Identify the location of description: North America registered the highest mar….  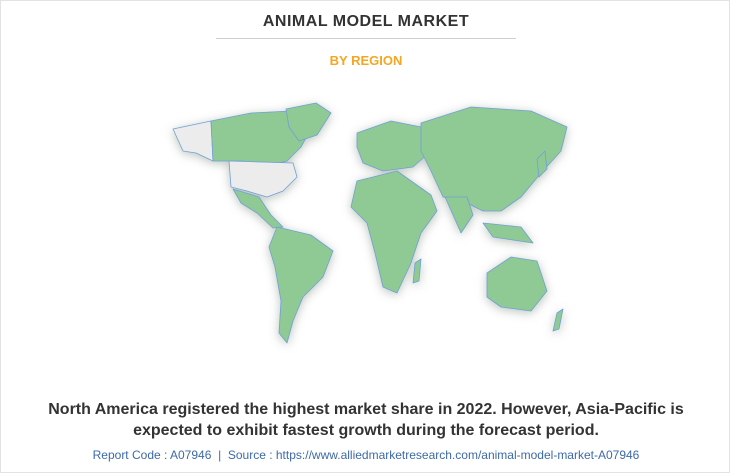
(365, 420).